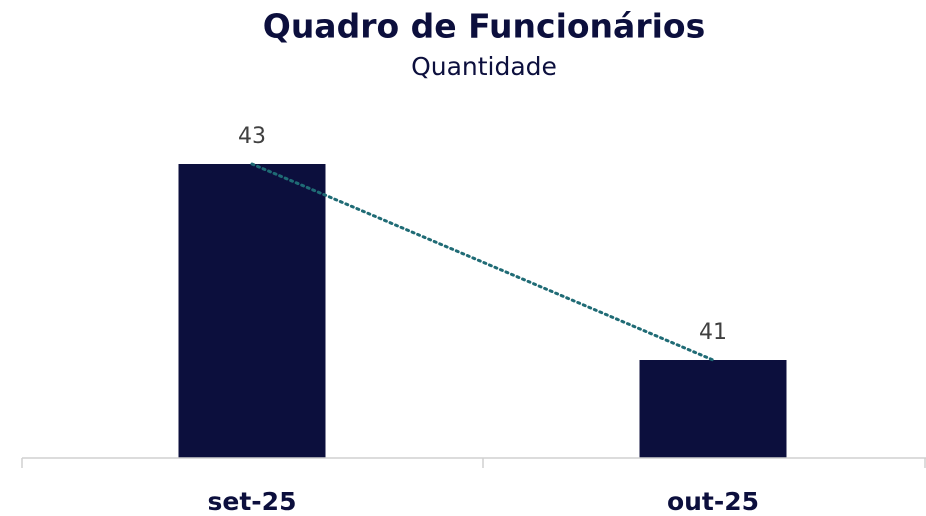  What do you see at coordinates (252, 136) in the screenshot?
I see `value-label: 43` at bounding box center [252, 136].